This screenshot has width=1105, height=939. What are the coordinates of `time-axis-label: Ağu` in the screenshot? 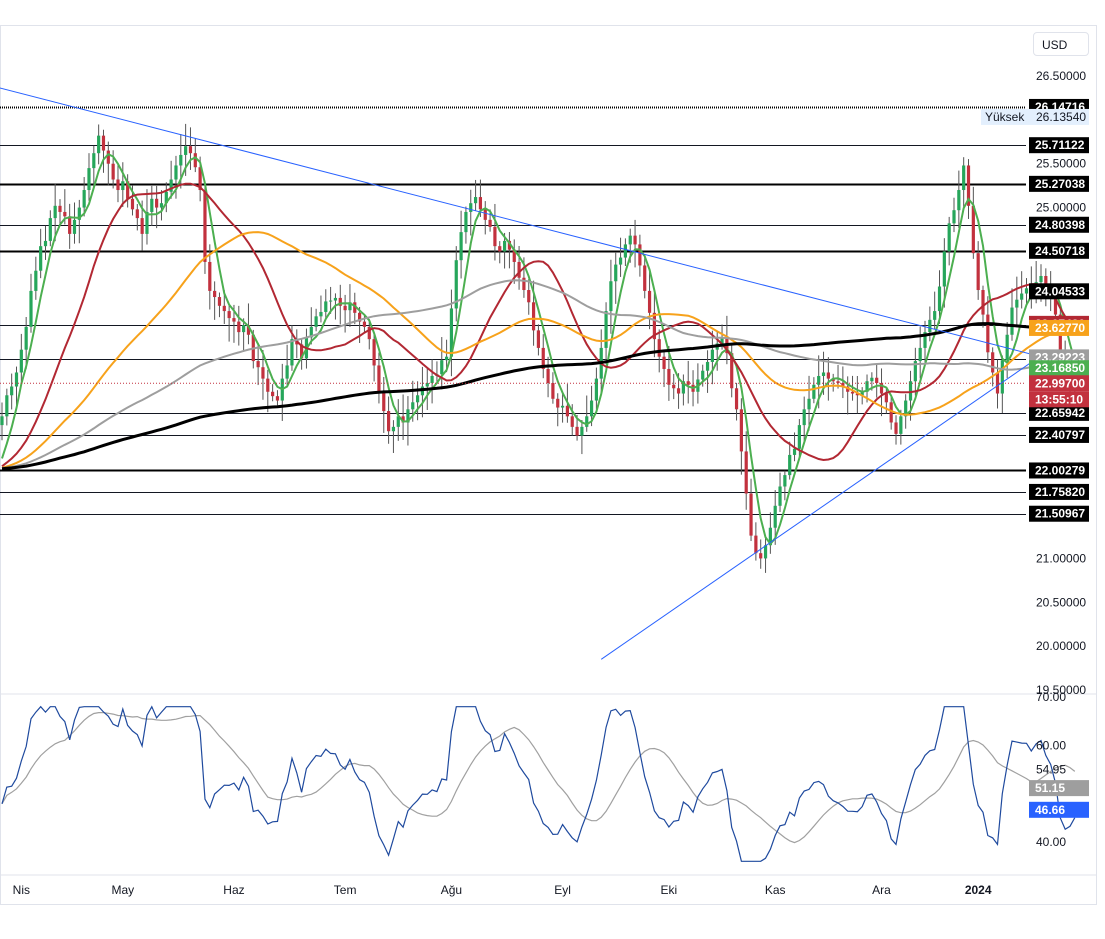 It's located at (451, 890).